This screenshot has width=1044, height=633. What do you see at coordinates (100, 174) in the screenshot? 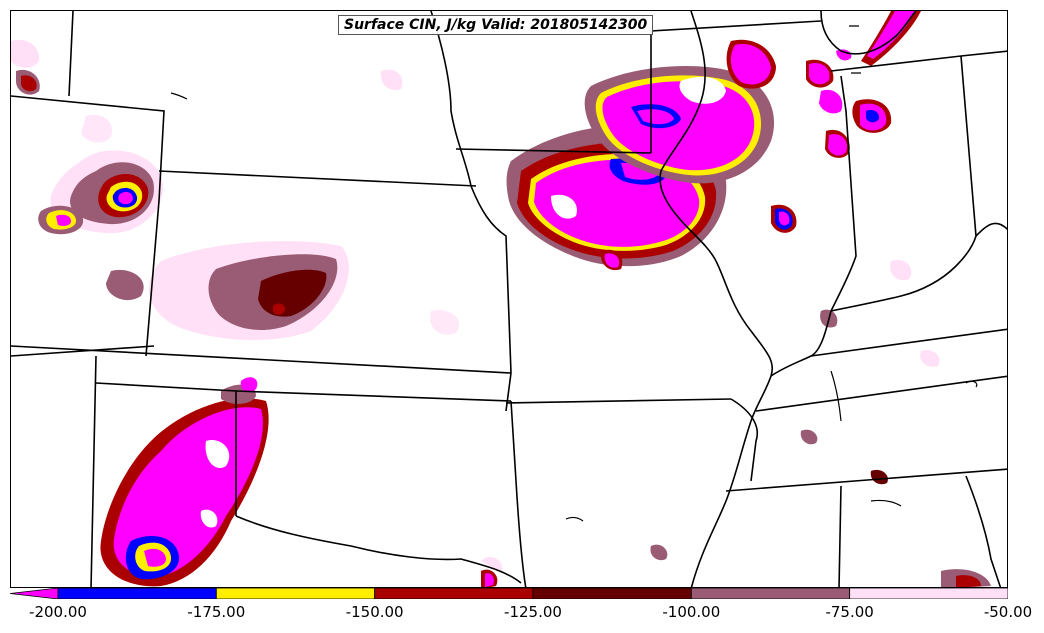
I see `cin-region-utah` at bounding box center [100, 174].